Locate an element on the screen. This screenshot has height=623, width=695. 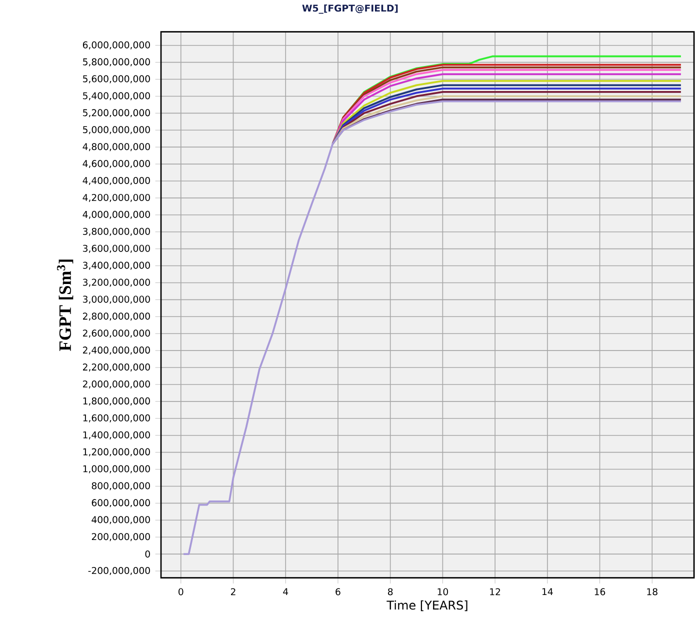
y-tick-label: -200,000,000 is located at coordinates (119, 571).